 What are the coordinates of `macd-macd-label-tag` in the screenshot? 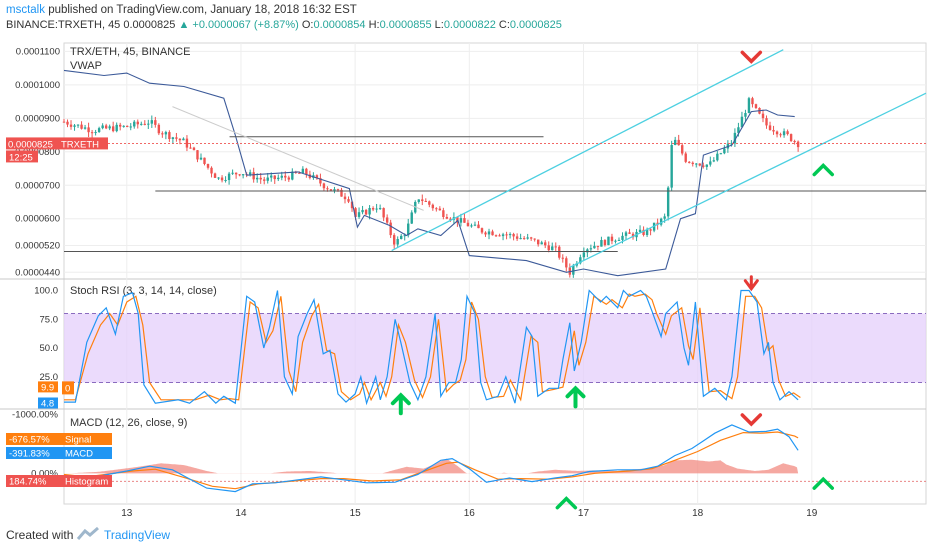 It's located at (87, 453).